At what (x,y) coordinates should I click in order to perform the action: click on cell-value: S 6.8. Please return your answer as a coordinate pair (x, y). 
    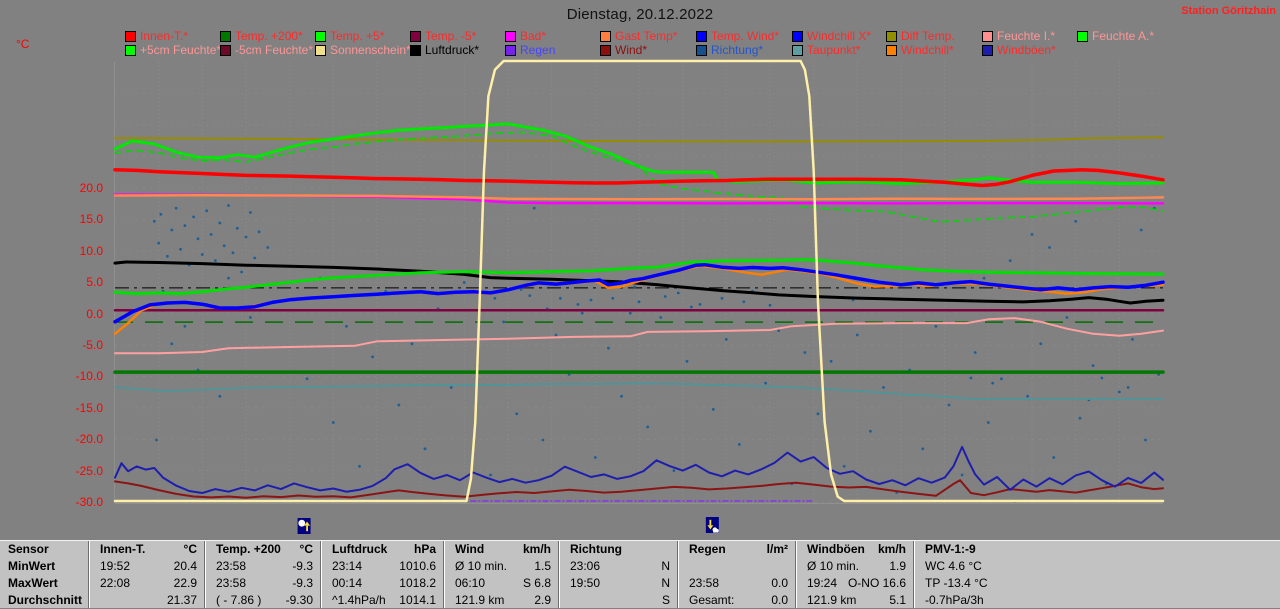
    Looking at the image, I should click on (536, 583).